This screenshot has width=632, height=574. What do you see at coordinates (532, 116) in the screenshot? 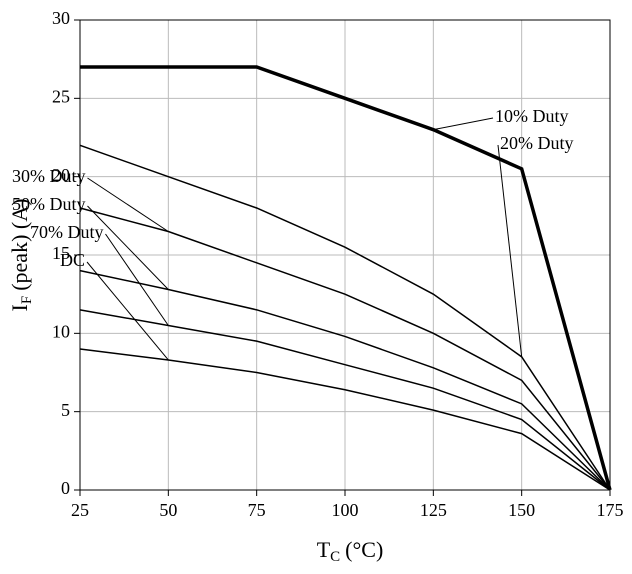
I see `series-label: 10% Duty` at bounding box center [532, 116].